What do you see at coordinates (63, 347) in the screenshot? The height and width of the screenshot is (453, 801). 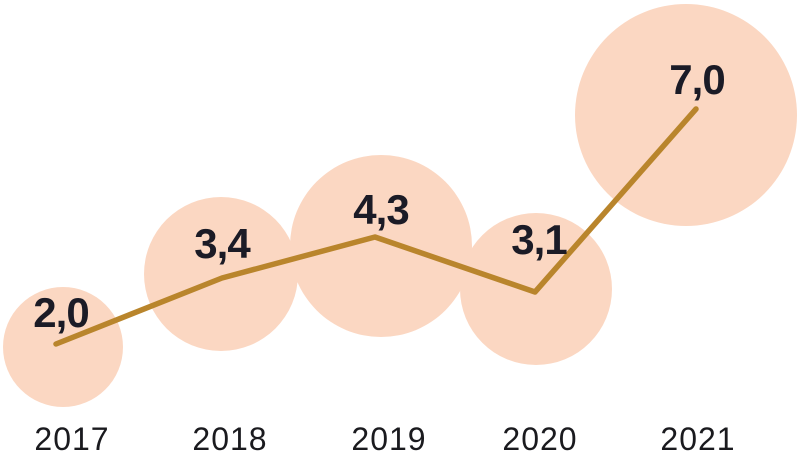 I see `bubble-2017` at bounding box center [63, 347].